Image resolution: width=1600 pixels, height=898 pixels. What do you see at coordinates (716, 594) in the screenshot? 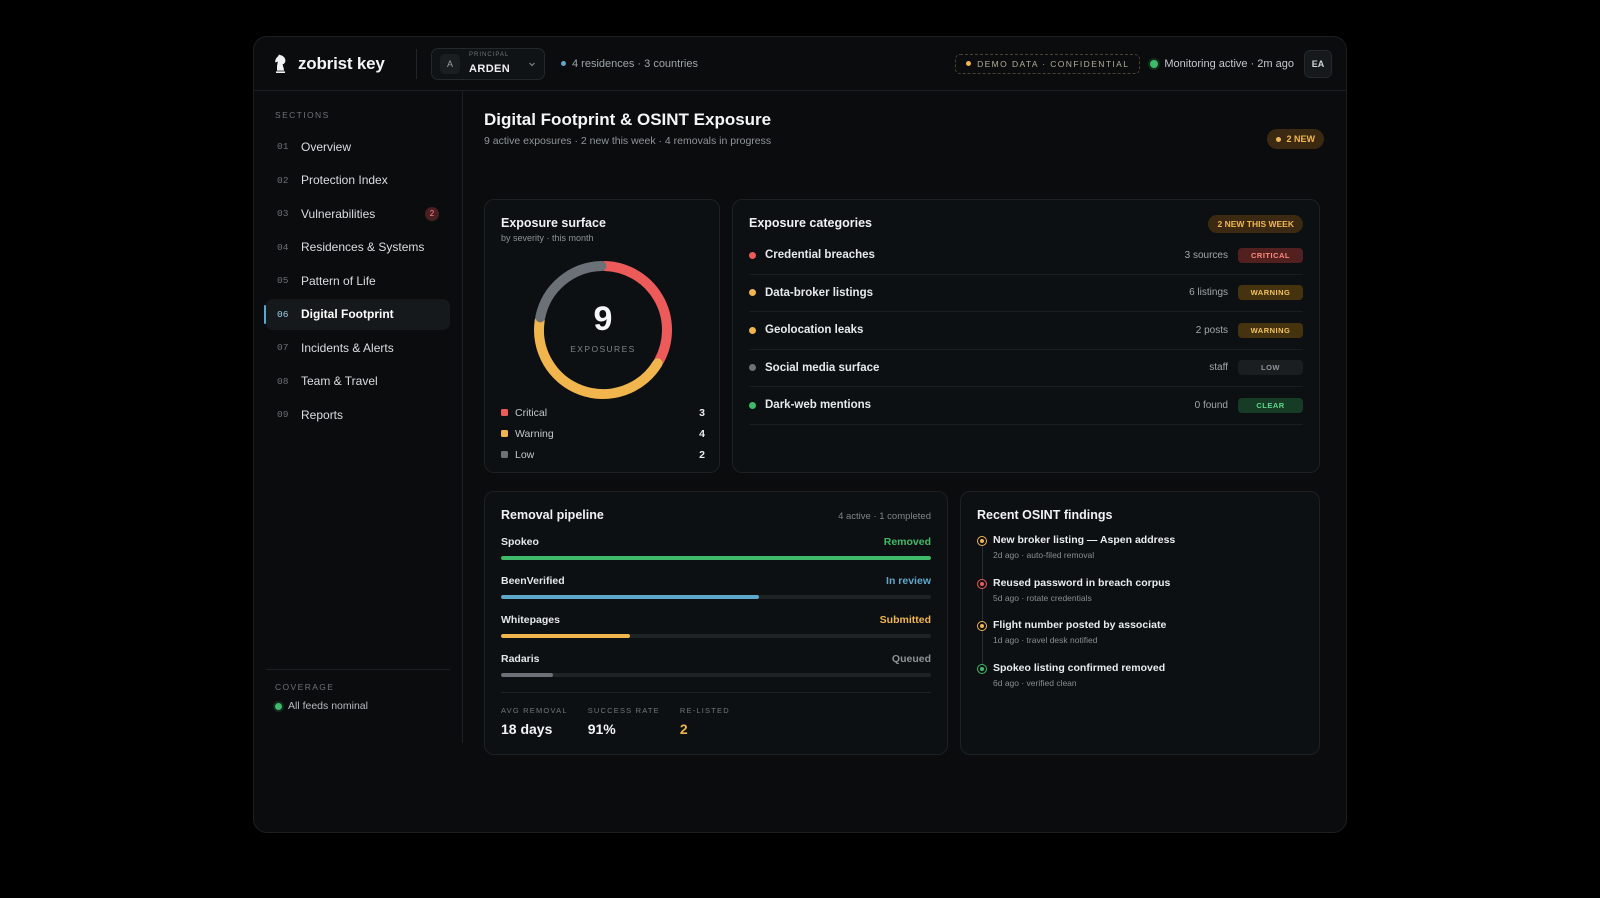
I see `pipeline-row-beenverified: BeenVerified In review` at bounding box center [716, 594].